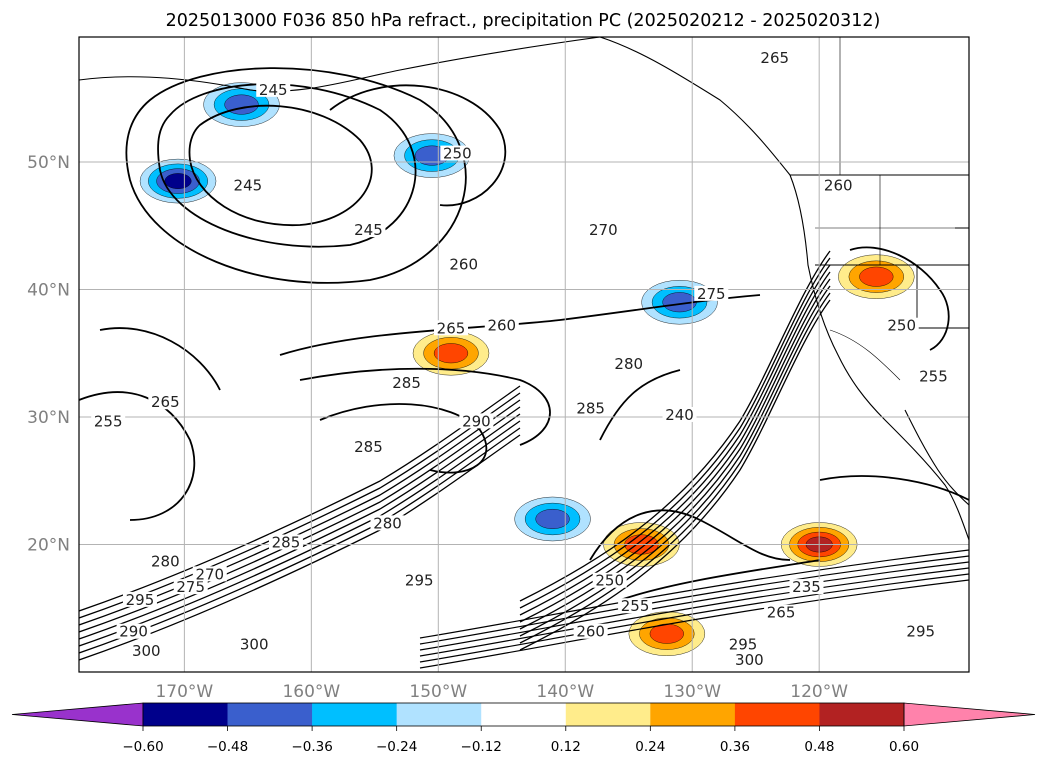  I want to click on x-tick-label: 160°W, so click(311, 692).